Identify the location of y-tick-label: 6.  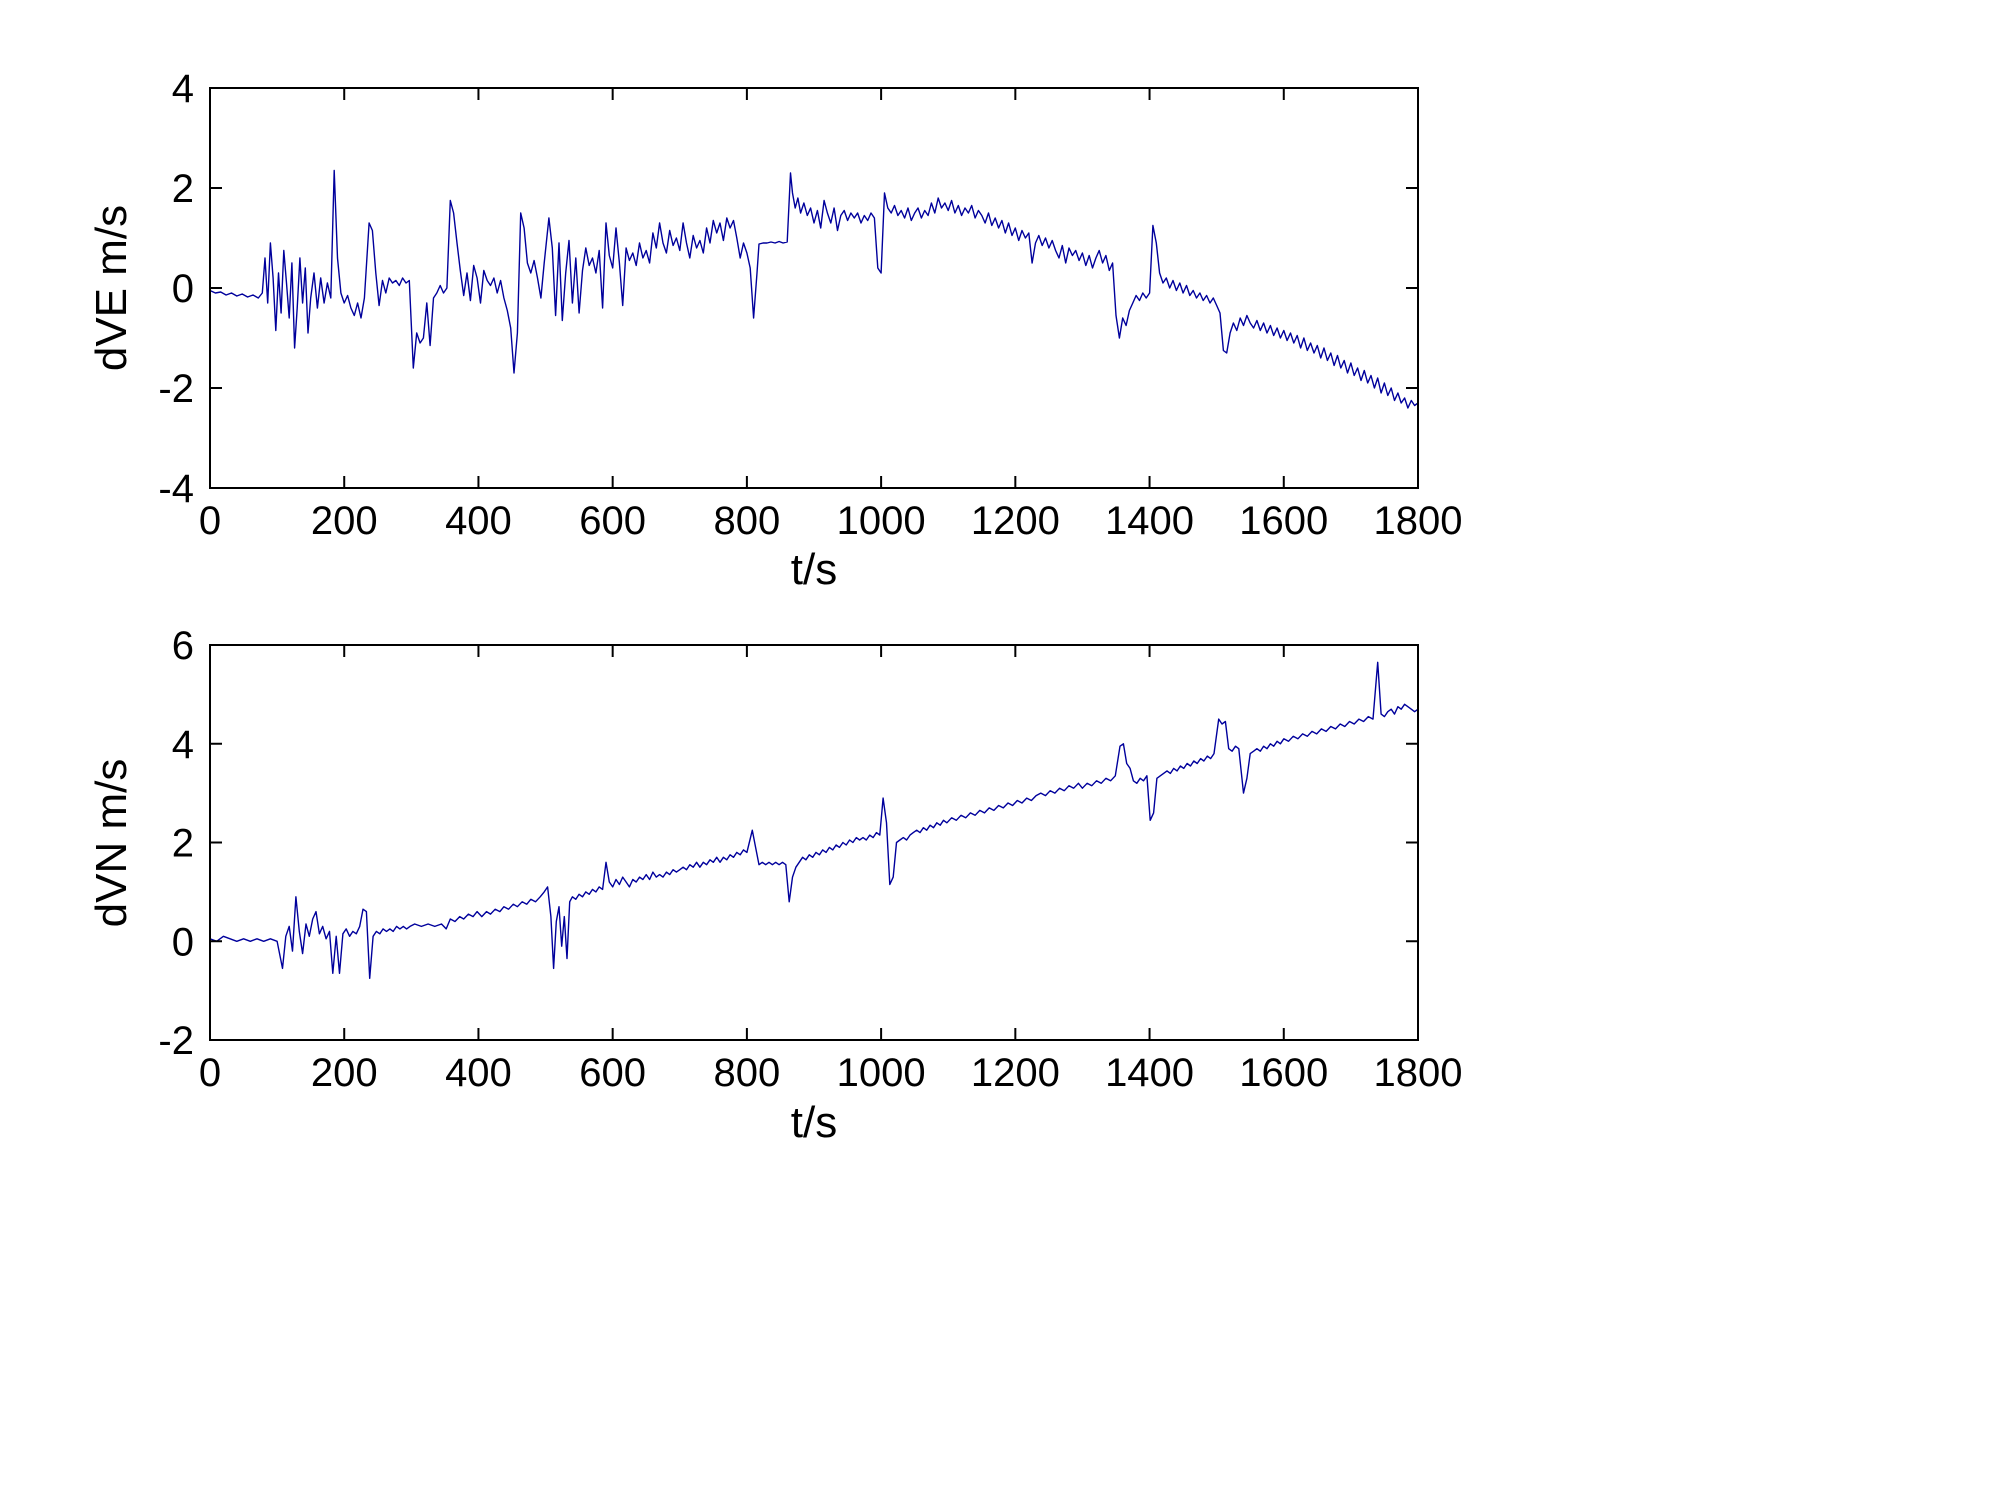
(183, 646).